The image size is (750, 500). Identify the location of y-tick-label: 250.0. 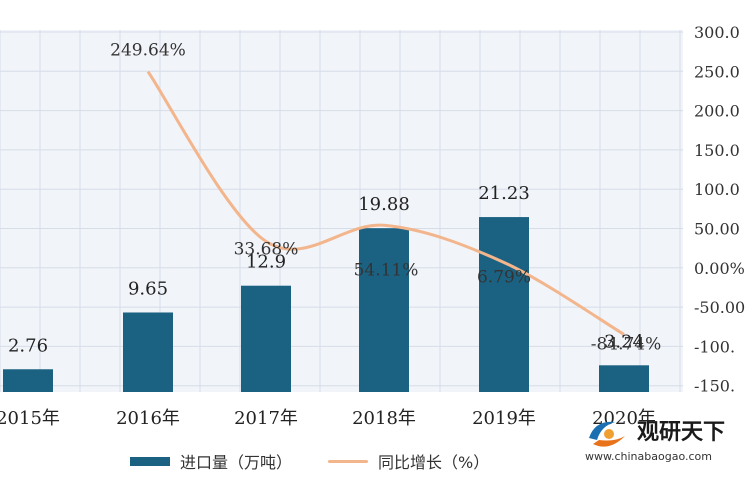
(717, 71).